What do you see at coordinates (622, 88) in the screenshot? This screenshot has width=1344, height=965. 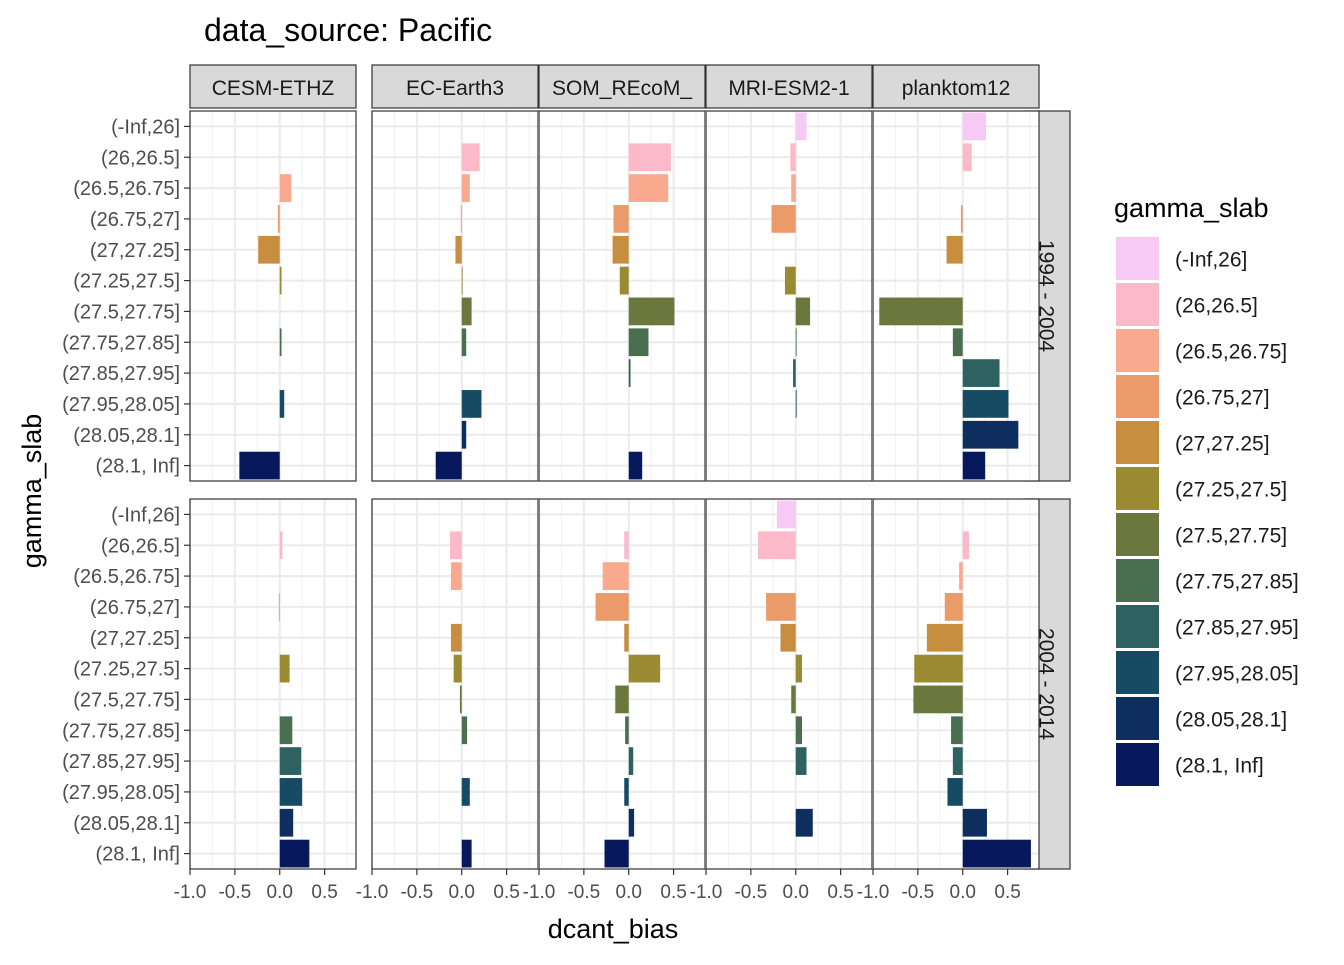 I see `facet-strip-label: SOM_REcoM_` at bounding box center [622, 88].